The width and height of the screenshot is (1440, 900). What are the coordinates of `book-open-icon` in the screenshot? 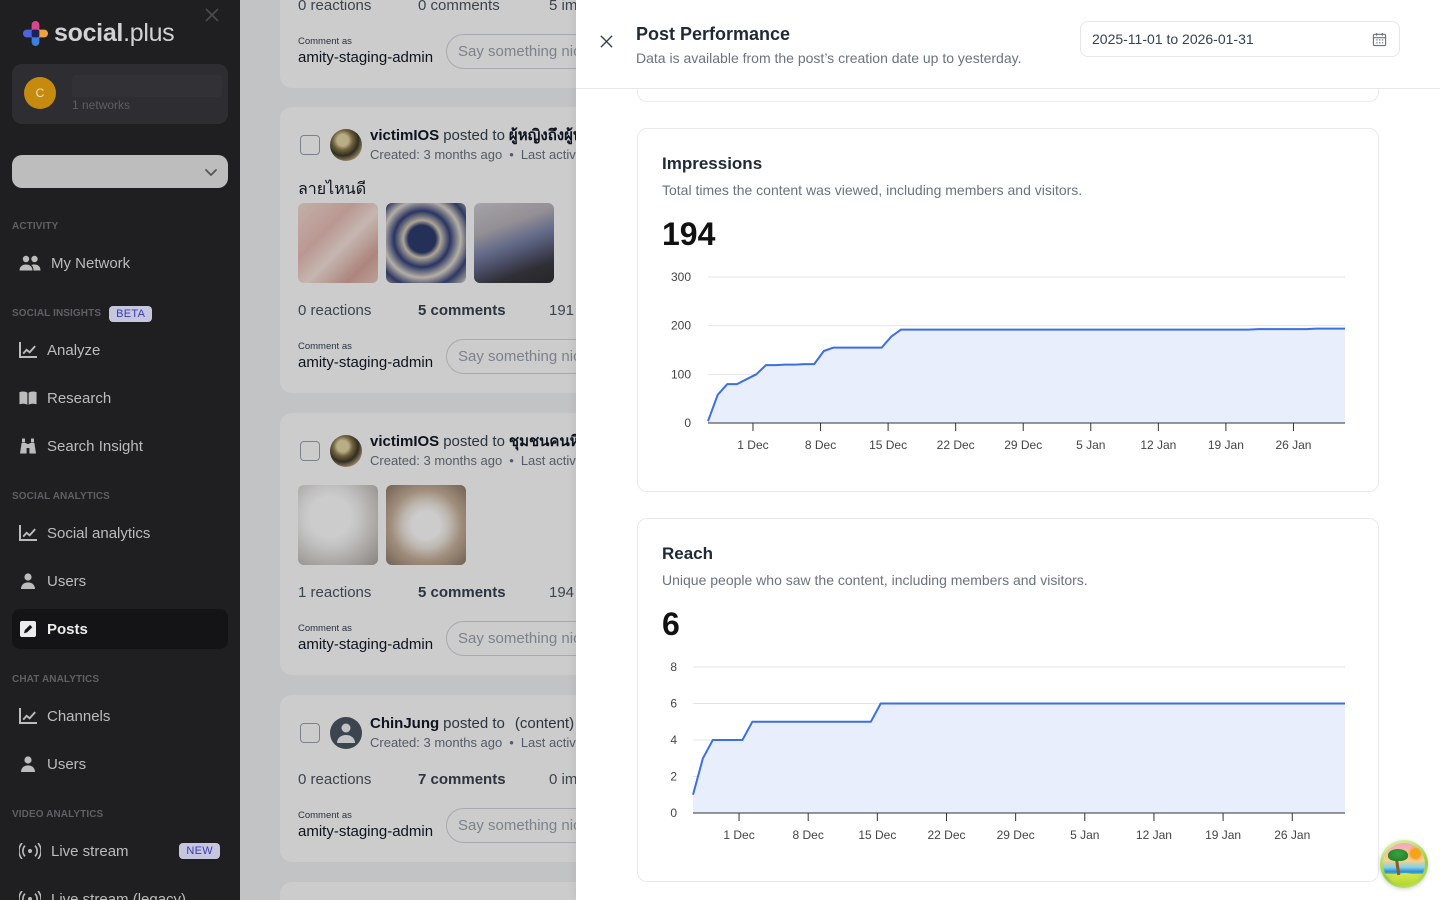 It's located at (28, 398).